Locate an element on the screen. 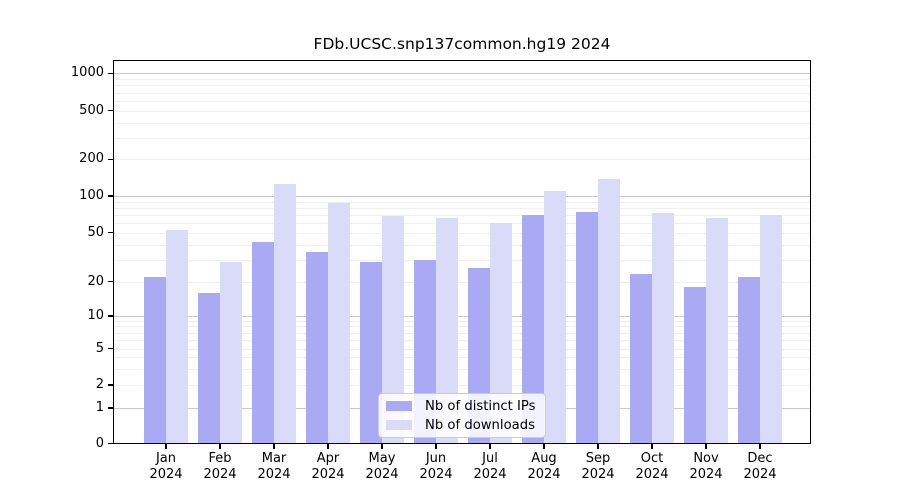  x-tick-label: Feb 2024 is located at coordinates (220, 467).